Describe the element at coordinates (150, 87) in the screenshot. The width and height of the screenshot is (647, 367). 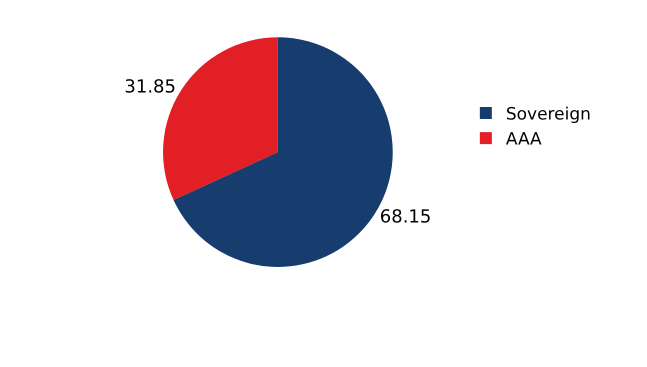
I see `data-label: 31.85` at that location.